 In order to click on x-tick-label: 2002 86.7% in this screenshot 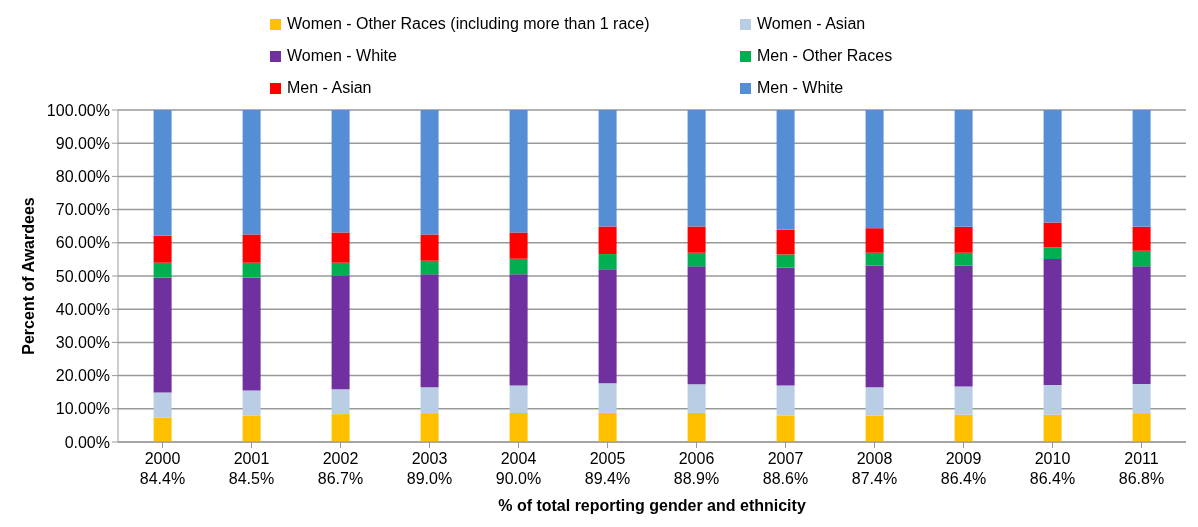, I will do `click(340, 468)`.